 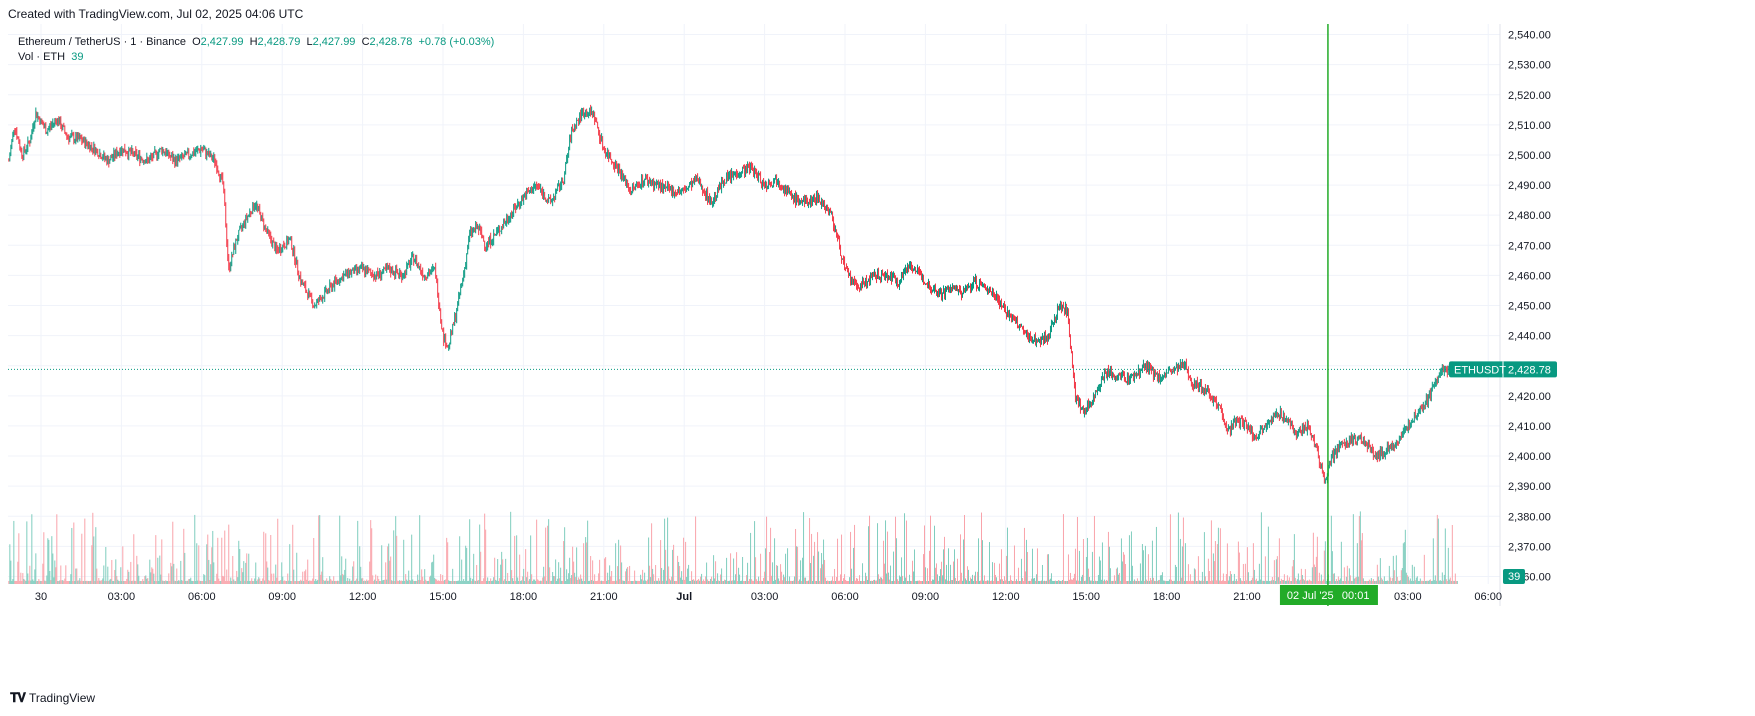 What do you see at coordinates (1529, 186) in the screenshot?
I see `price-tick-label: 2,490.00` at bounding box center [1529, 186].